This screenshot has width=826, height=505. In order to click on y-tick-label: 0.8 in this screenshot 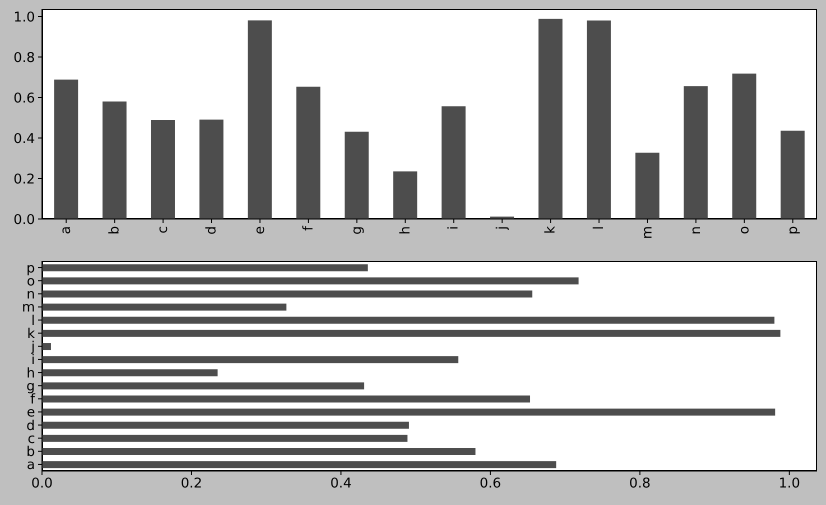, I will do `click(24, 58)`.